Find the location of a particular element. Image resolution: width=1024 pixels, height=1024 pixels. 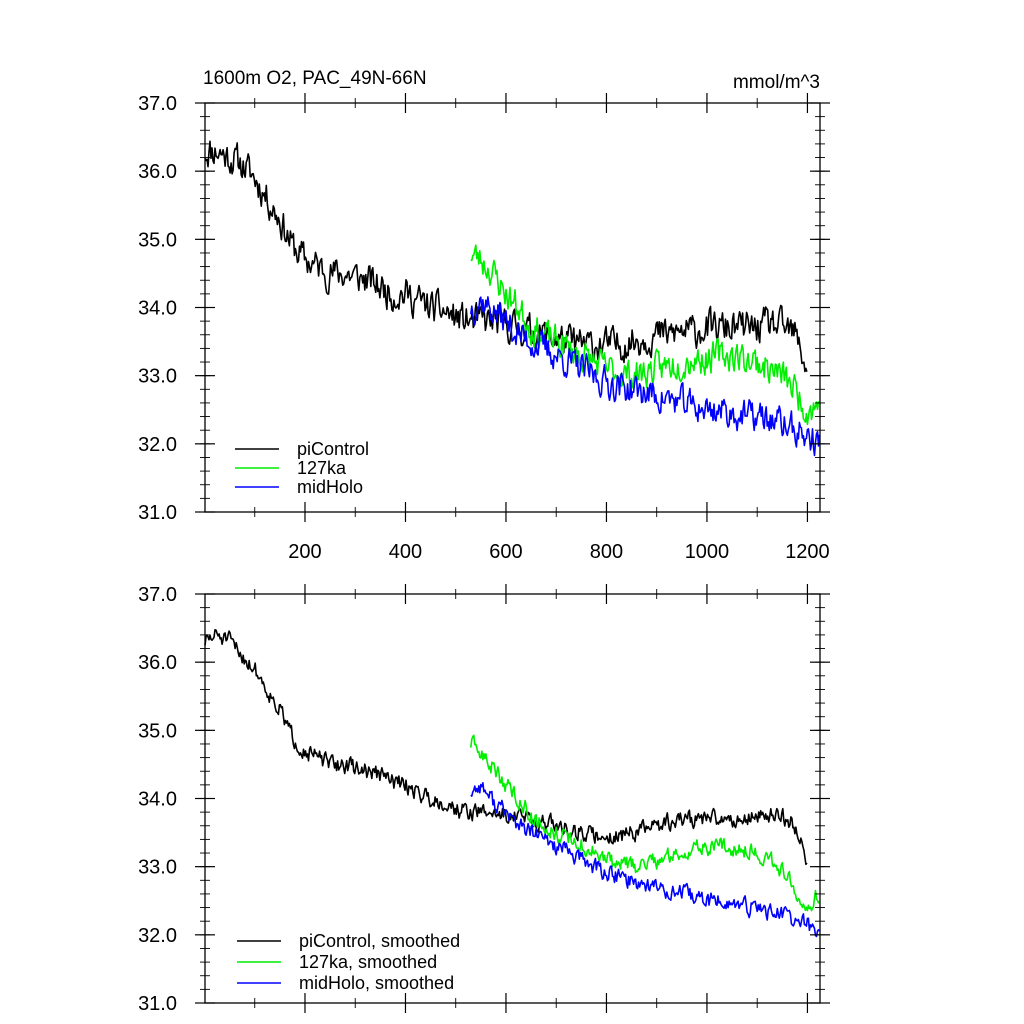

x-tick-label: 600 is located at coordinates (505, 552).